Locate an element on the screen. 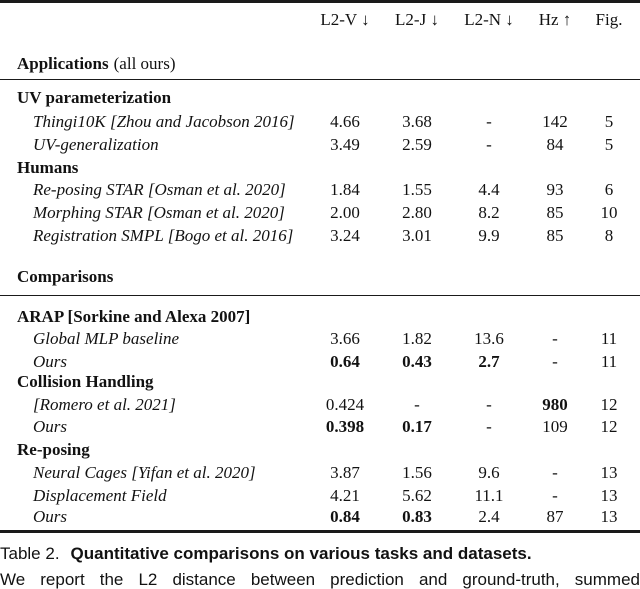 The width and height of the screenshot is (640, 589). column-header-l2n: L2-N ↓ is located at coordinates (489, 19).